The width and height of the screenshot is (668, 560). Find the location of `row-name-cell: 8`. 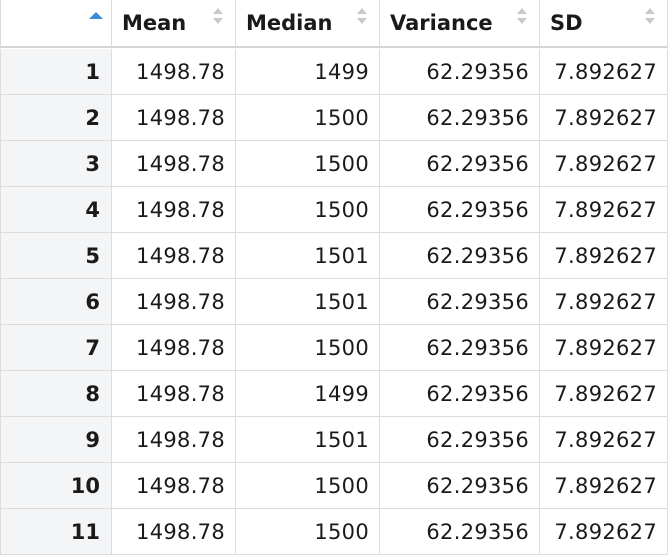

row-name-cell: 8 is located at coordinates (56, 394).